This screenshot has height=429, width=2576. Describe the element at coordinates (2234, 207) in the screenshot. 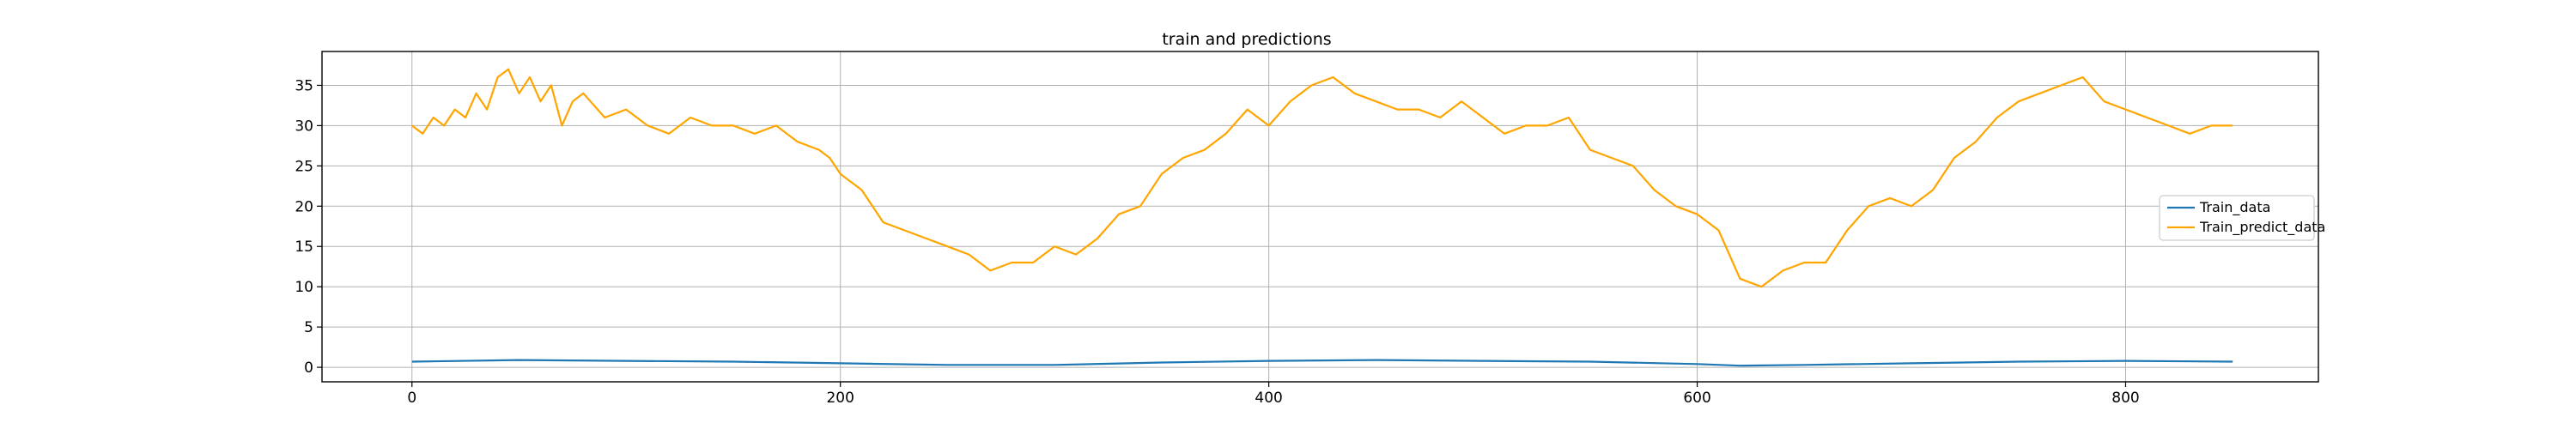

I see `legend-label-train-data: Train_data` at that location.